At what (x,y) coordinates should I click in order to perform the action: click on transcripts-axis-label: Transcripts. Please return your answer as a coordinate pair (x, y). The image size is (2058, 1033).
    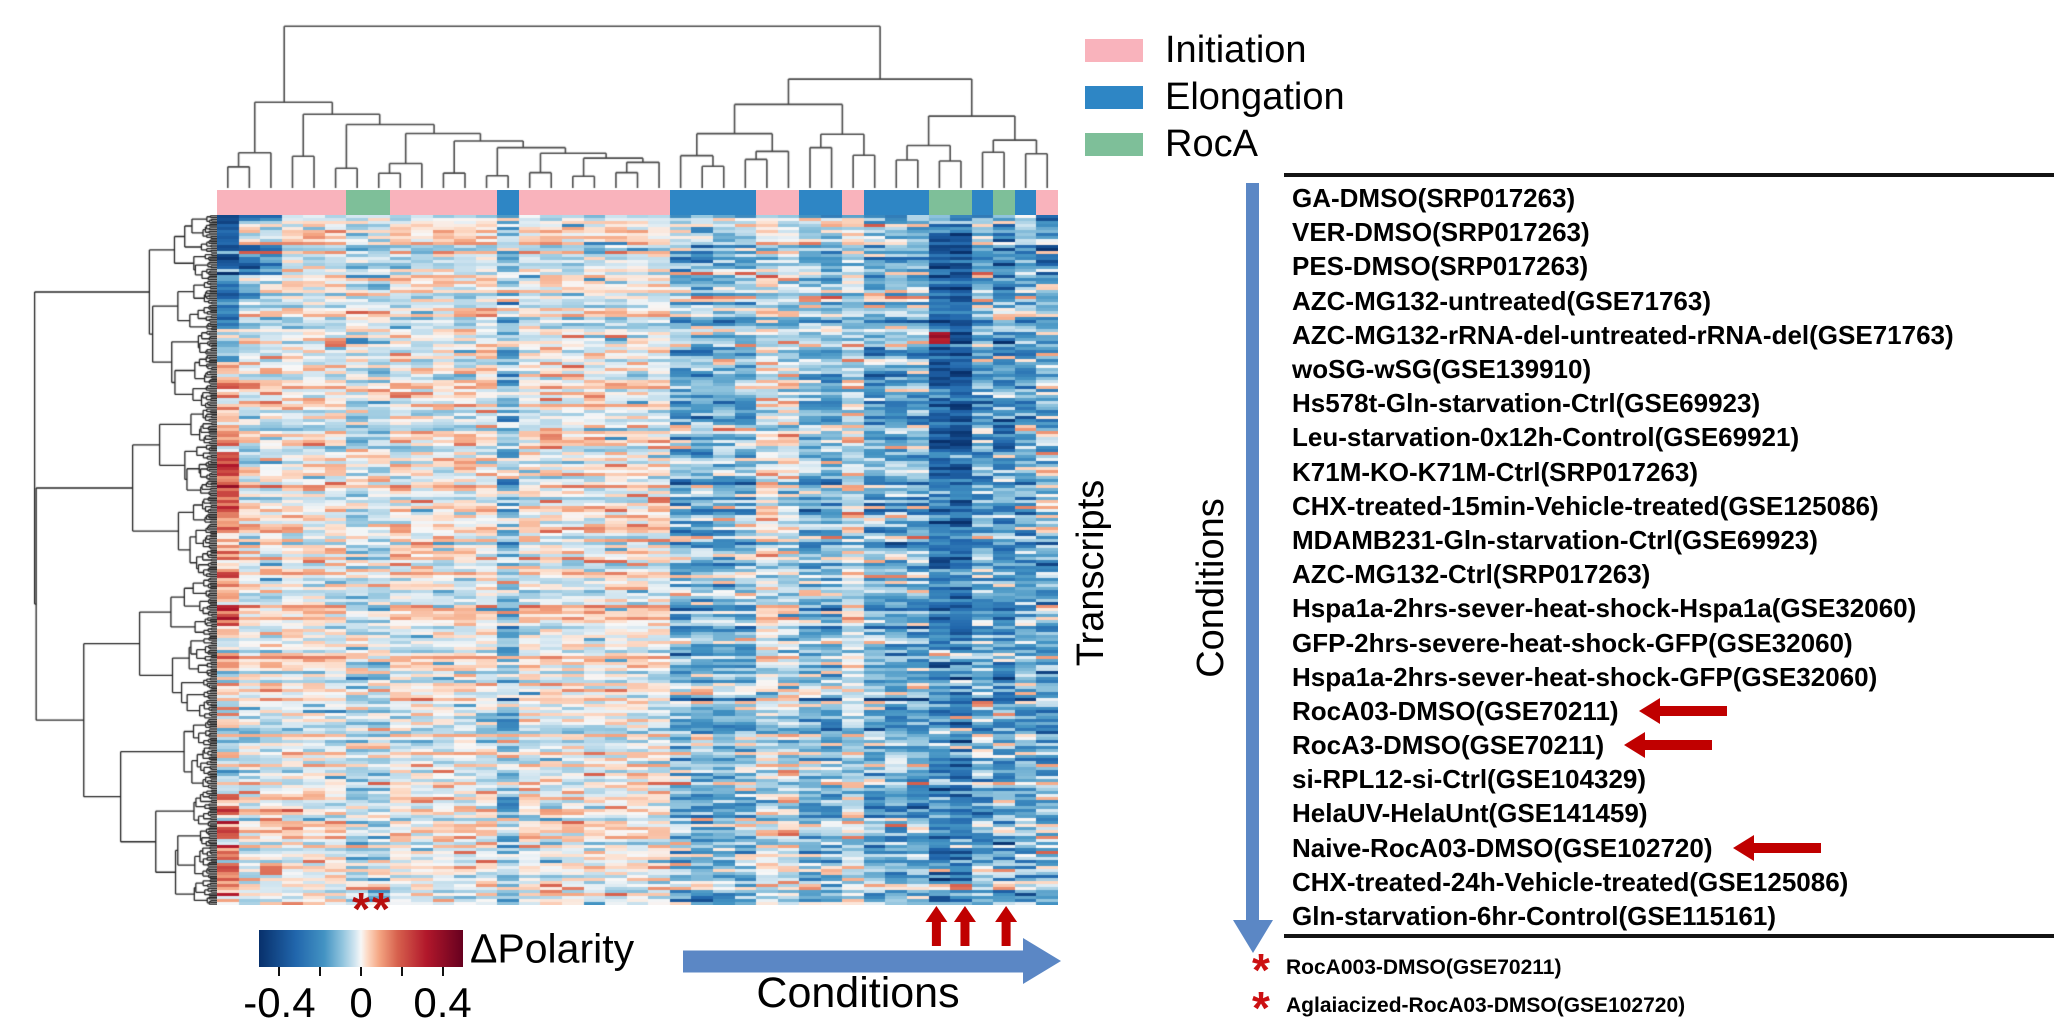
    Looking at the image, I should click on (1091, 573).